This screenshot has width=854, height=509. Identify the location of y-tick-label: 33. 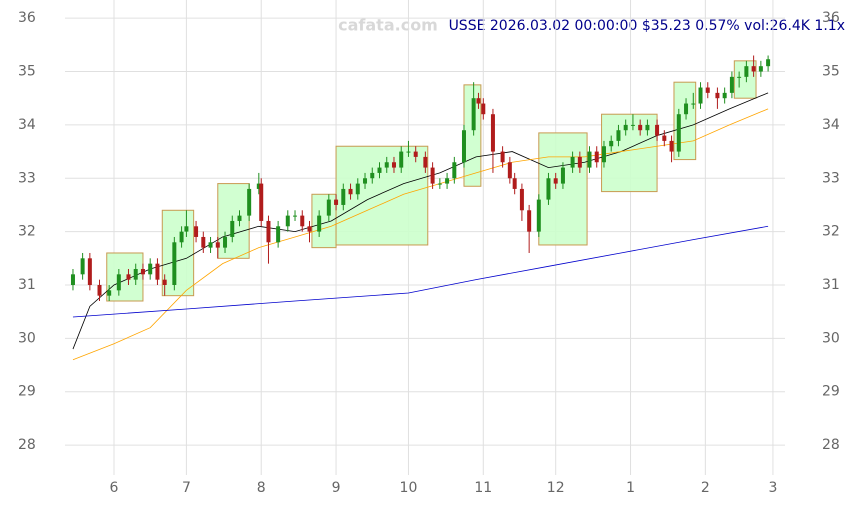
(27, 178).